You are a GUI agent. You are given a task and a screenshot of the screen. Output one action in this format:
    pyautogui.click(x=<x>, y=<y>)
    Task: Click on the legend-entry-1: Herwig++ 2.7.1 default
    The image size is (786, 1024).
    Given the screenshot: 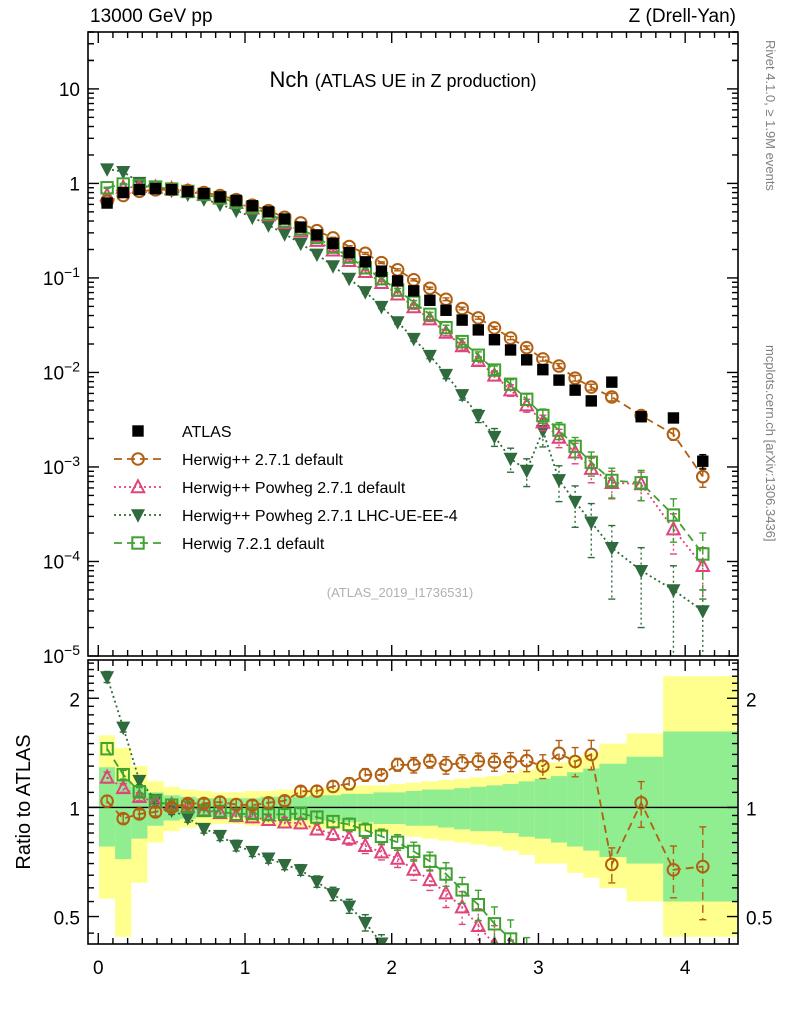 What is the action you would take?
    pyautogui.click(x=229, y=460)
    